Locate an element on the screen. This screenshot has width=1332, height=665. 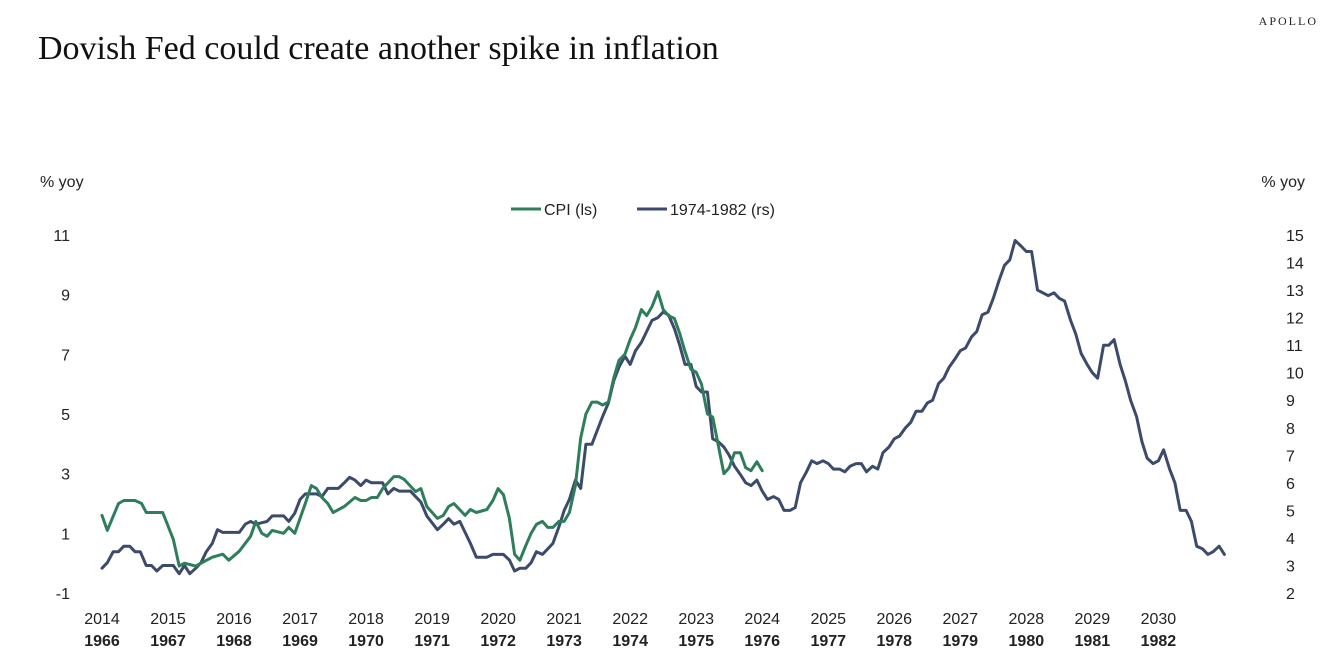
left-axis-label: % yoy is located at coordinates (62, 182).